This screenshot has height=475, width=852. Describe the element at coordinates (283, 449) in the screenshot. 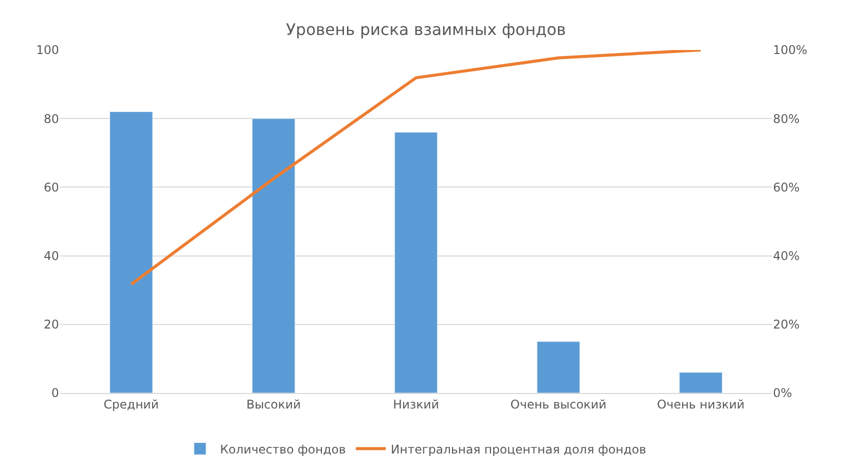

I see `legend-label: Количество фондов` at that location.